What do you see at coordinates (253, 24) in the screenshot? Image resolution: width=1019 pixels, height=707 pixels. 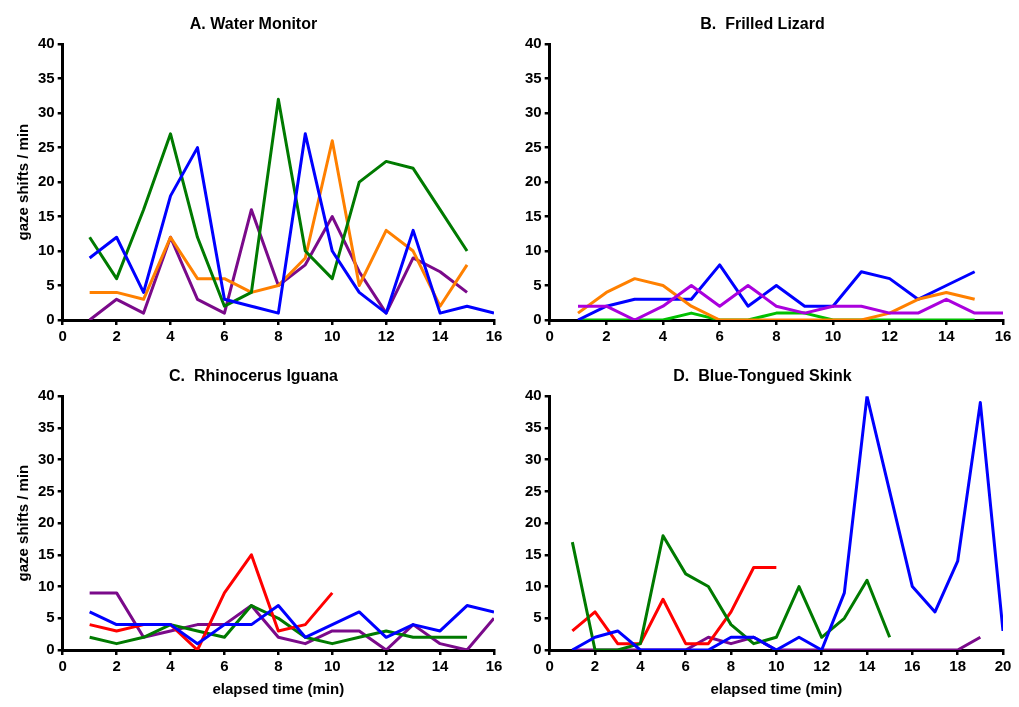 I see `chart-title: A. Water Monitor` at bounding box center [253, 24].